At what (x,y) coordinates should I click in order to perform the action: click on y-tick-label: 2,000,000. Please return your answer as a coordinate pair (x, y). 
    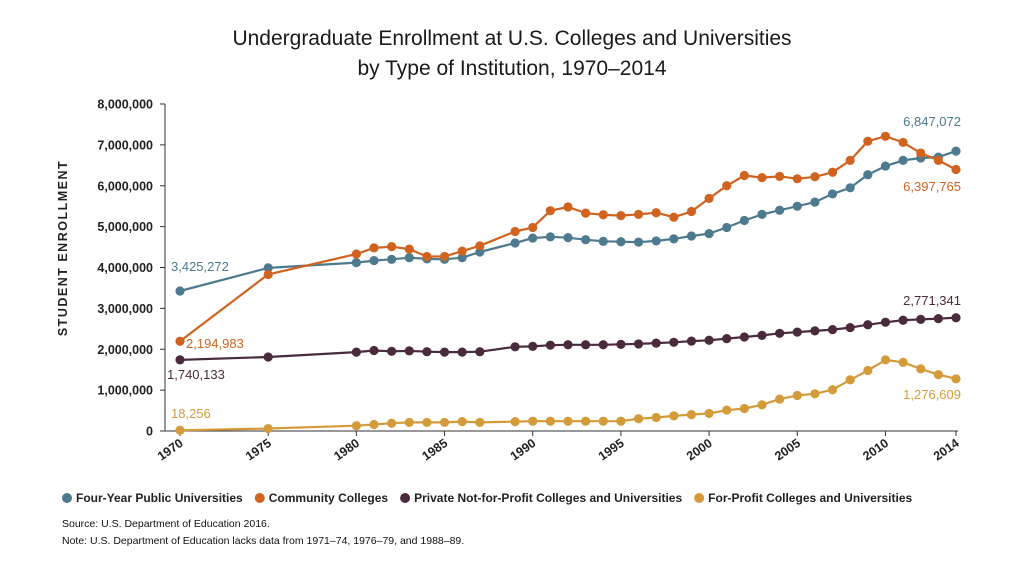
    Looking at the image, I should click on (125, 350).